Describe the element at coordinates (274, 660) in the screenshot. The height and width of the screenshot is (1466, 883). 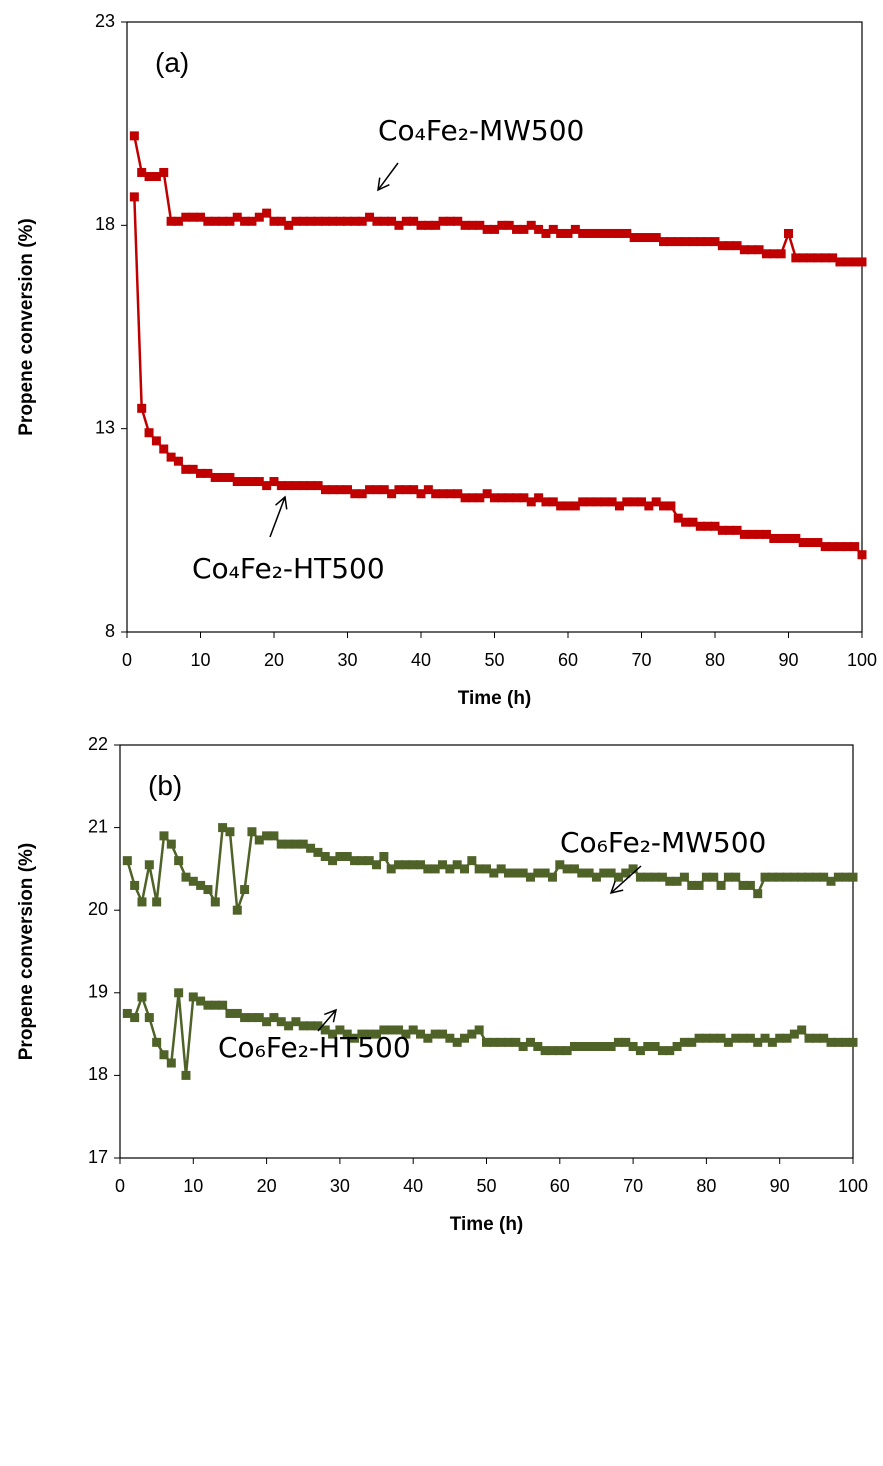
I see `x-tick-label: 20` at that location.